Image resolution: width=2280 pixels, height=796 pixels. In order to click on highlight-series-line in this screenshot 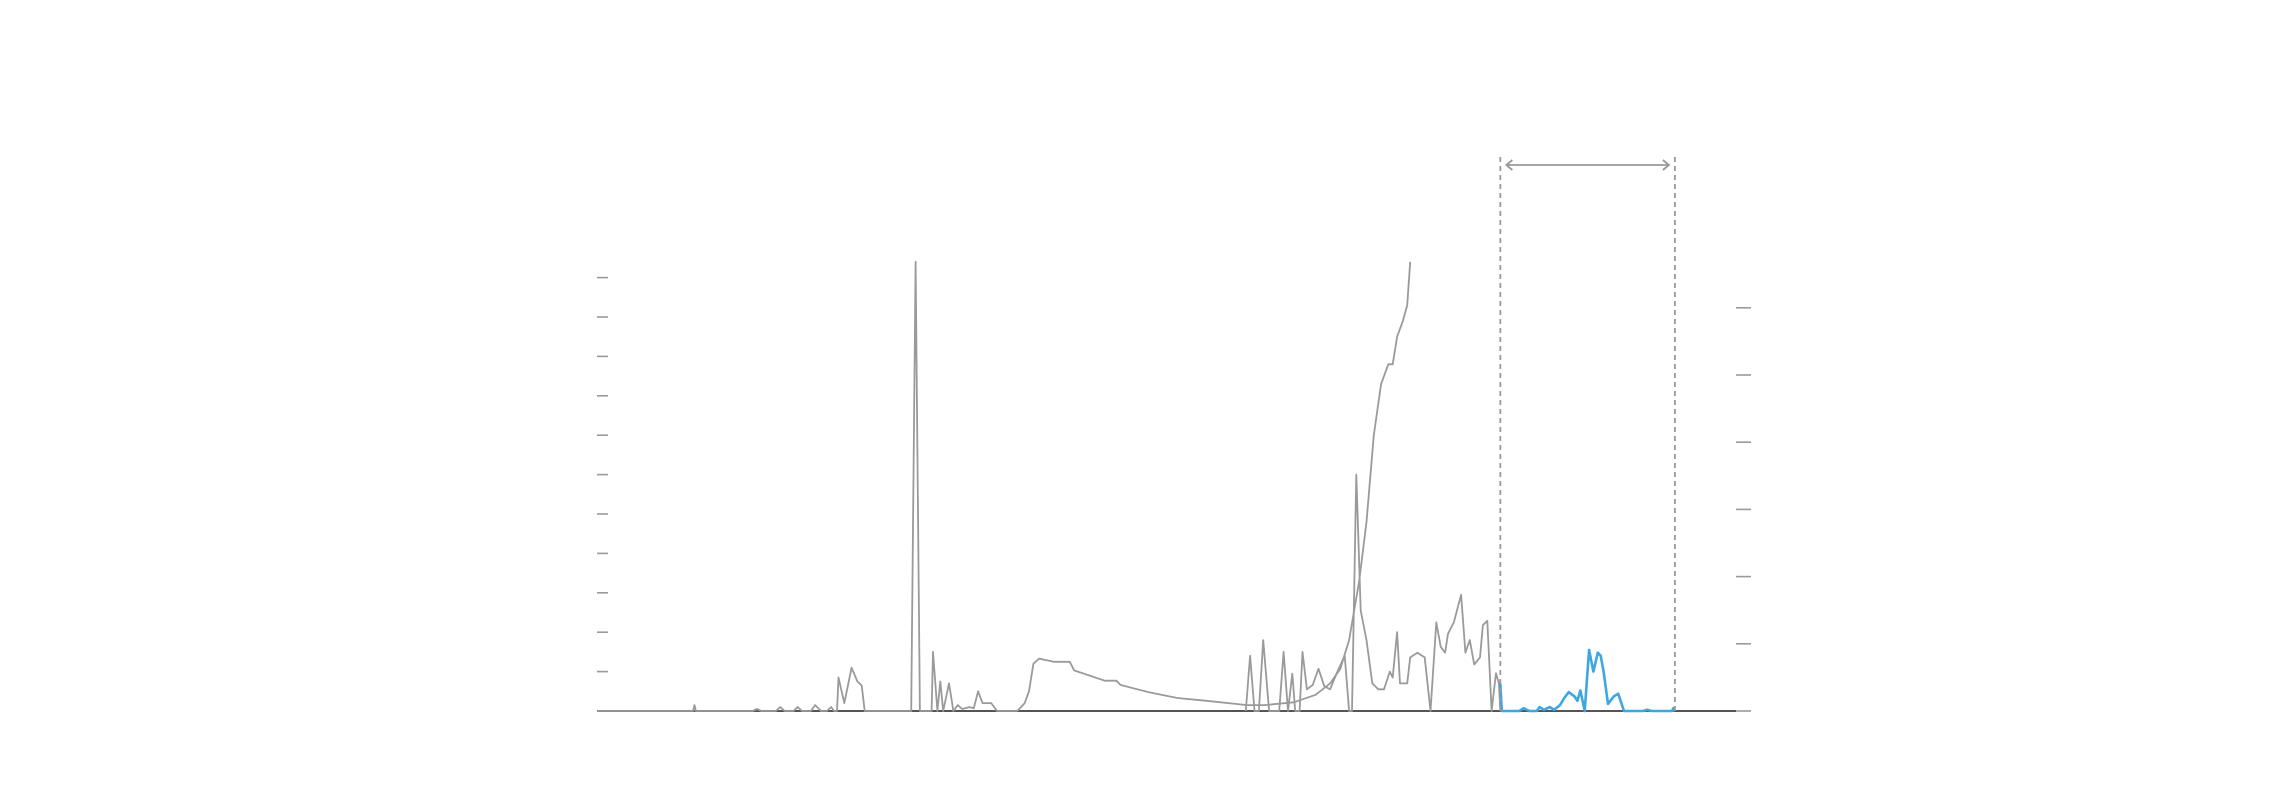, I will do `click(1588, 680)`.